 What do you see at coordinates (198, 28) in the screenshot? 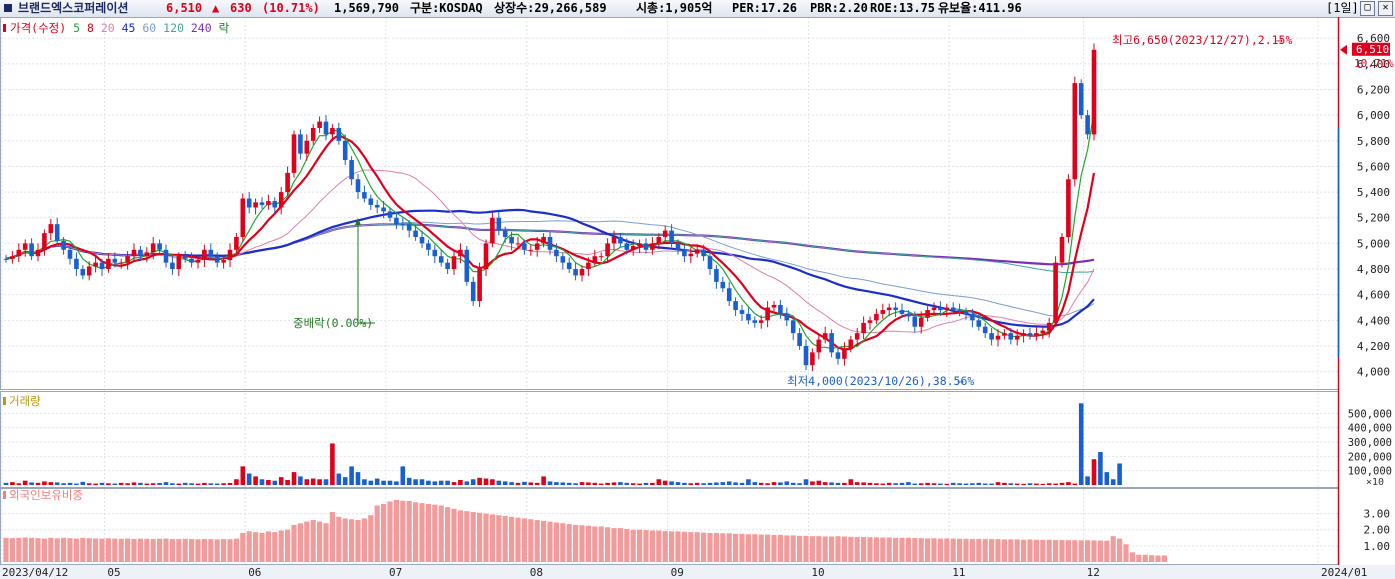
I see `legend-item-7: 240` at bounding box center [198, 28].